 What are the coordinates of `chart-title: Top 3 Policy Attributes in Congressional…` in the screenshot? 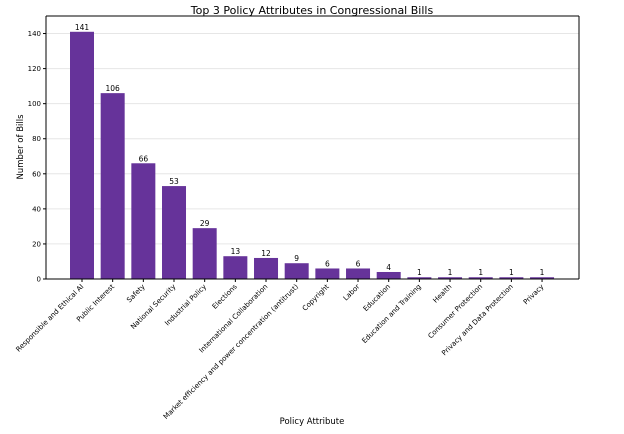 It's located at (312, 10).